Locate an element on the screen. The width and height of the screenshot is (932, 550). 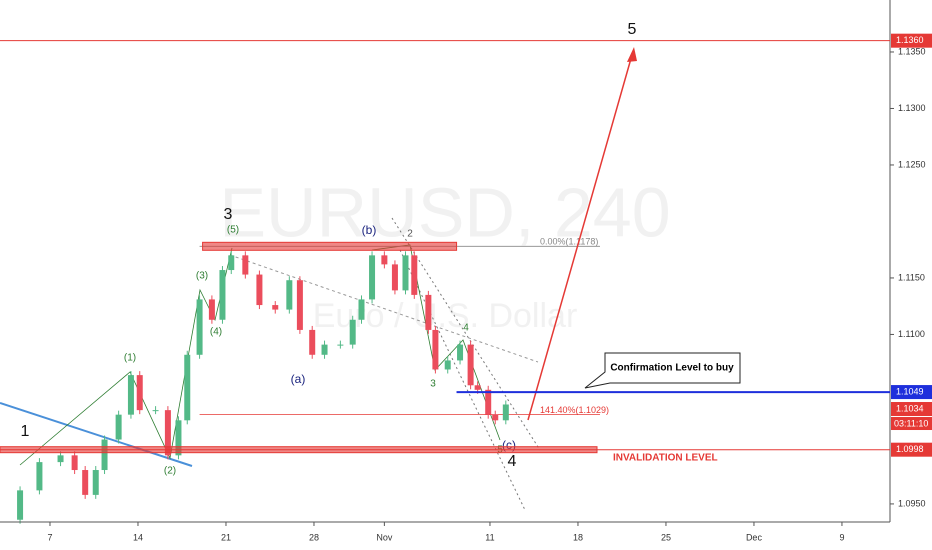
wave-label: 5 is located at coordinates (632, 29).